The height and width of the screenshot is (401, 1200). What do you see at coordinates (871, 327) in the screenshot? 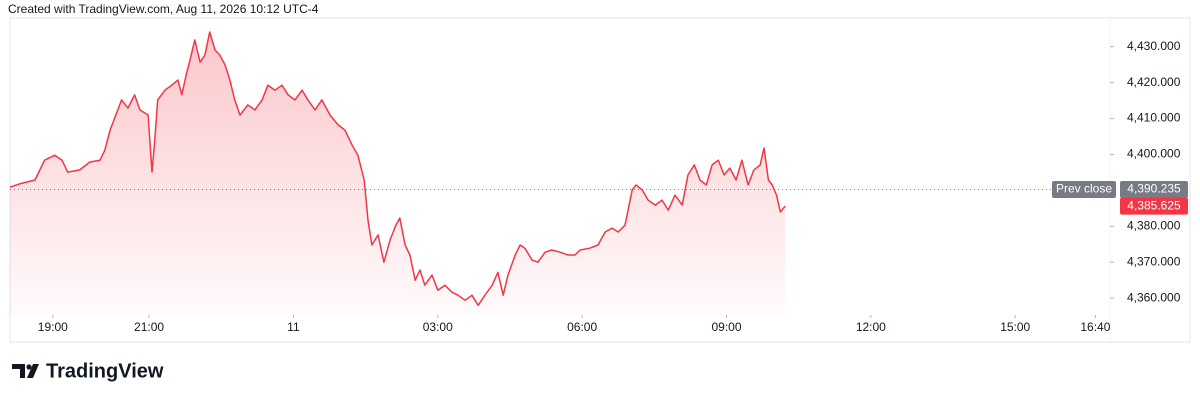
I see `x-tick-label: 12:00` at bounding box center [871, 327].